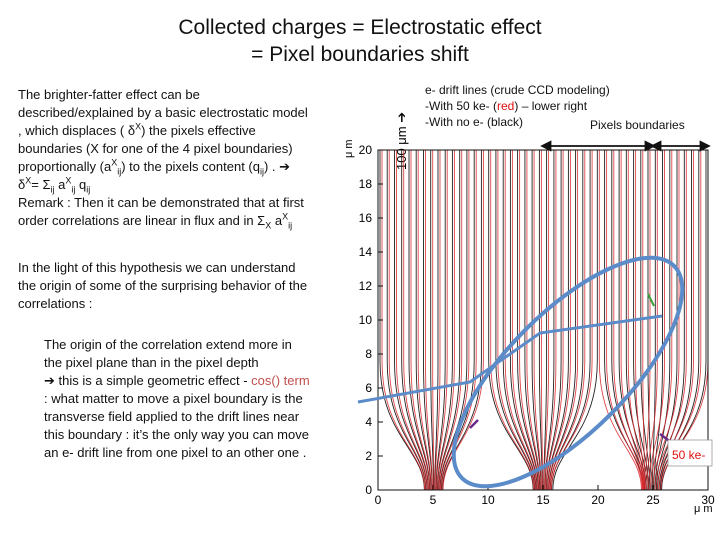  I want to click on purple-arrow, so click(474, 424).